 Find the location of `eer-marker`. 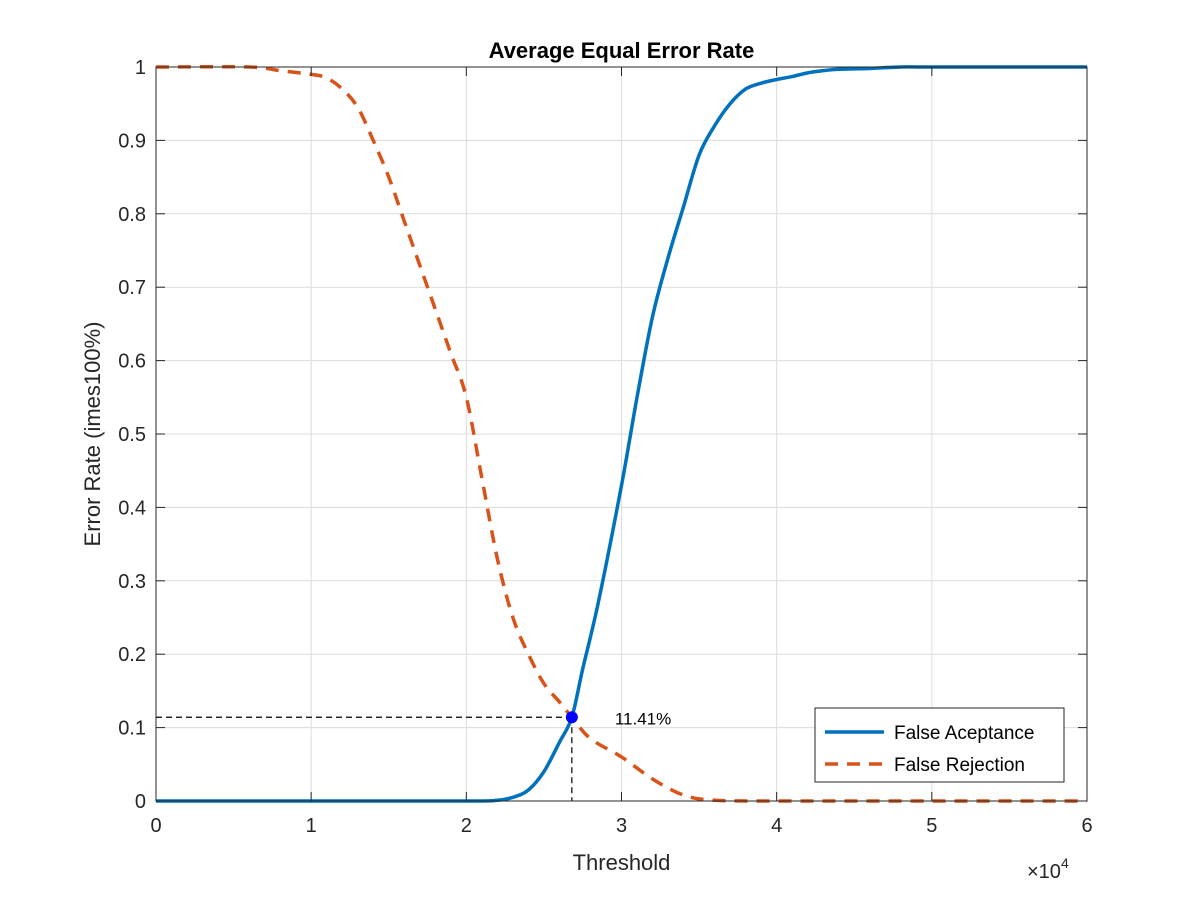

eer-marker is located at coordinates (571, 717).